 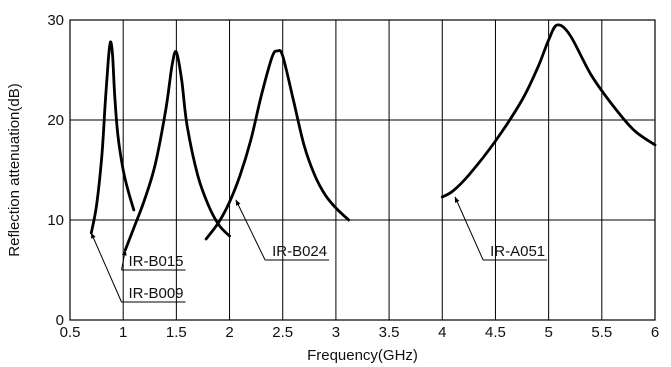 I want to click on x-tick-label: 6, so click(x=655, y=332).